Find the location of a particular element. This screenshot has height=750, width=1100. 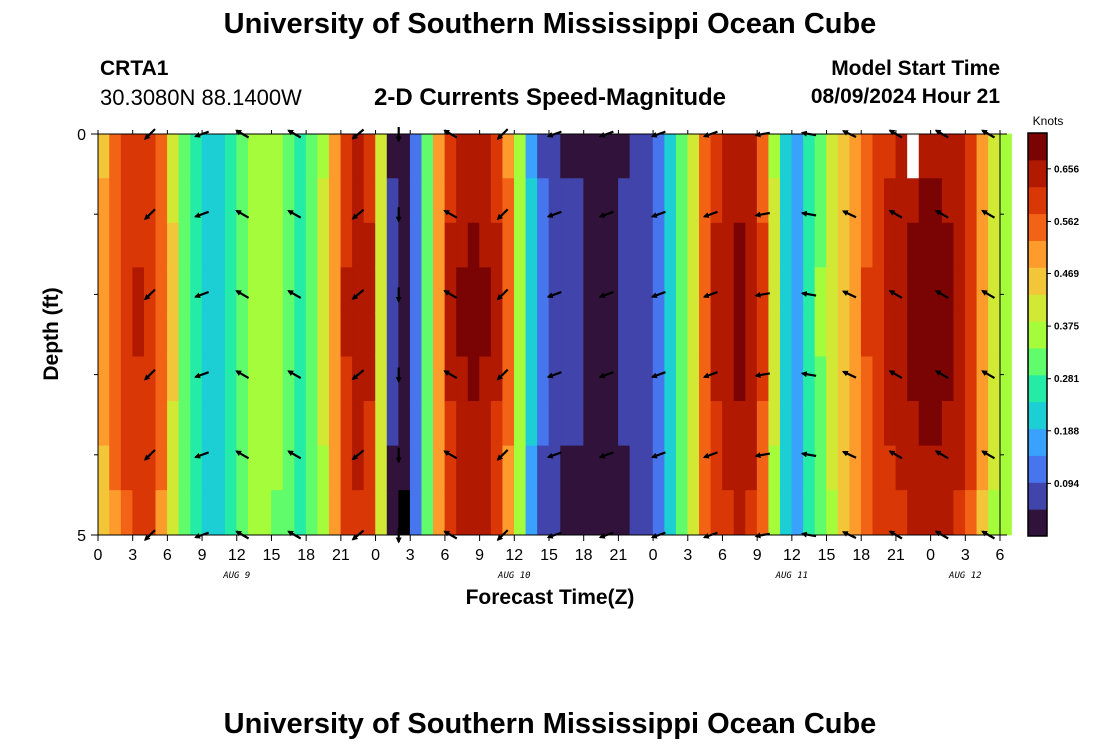

x-tick-label: 18 is located at coordinates (861, 555).